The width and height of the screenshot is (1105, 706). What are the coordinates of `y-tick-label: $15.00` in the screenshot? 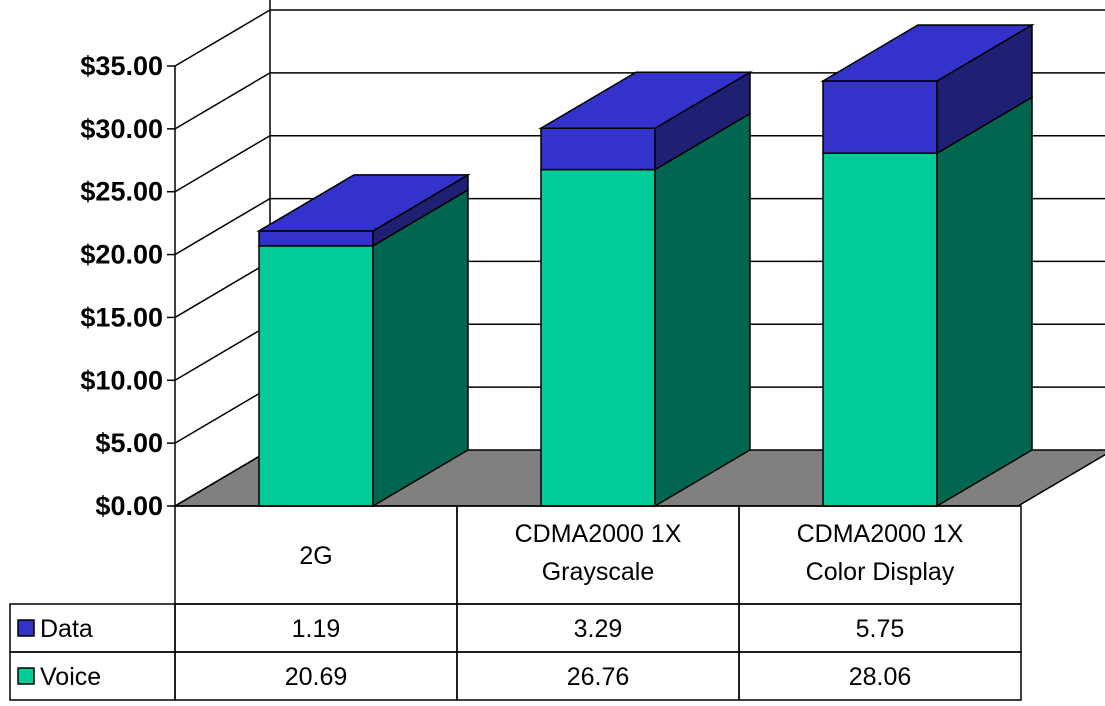 It's located at (121, 317).